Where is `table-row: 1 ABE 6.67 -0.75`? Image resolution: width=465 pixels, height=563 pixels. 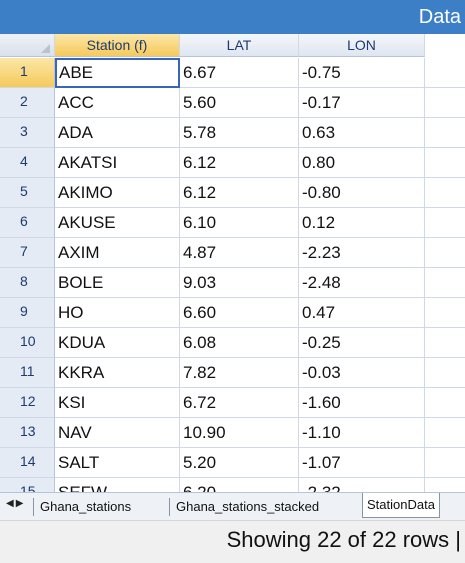
table-row: 1 ABE 6.67 -0.75 is located at coordinates (232, 73).